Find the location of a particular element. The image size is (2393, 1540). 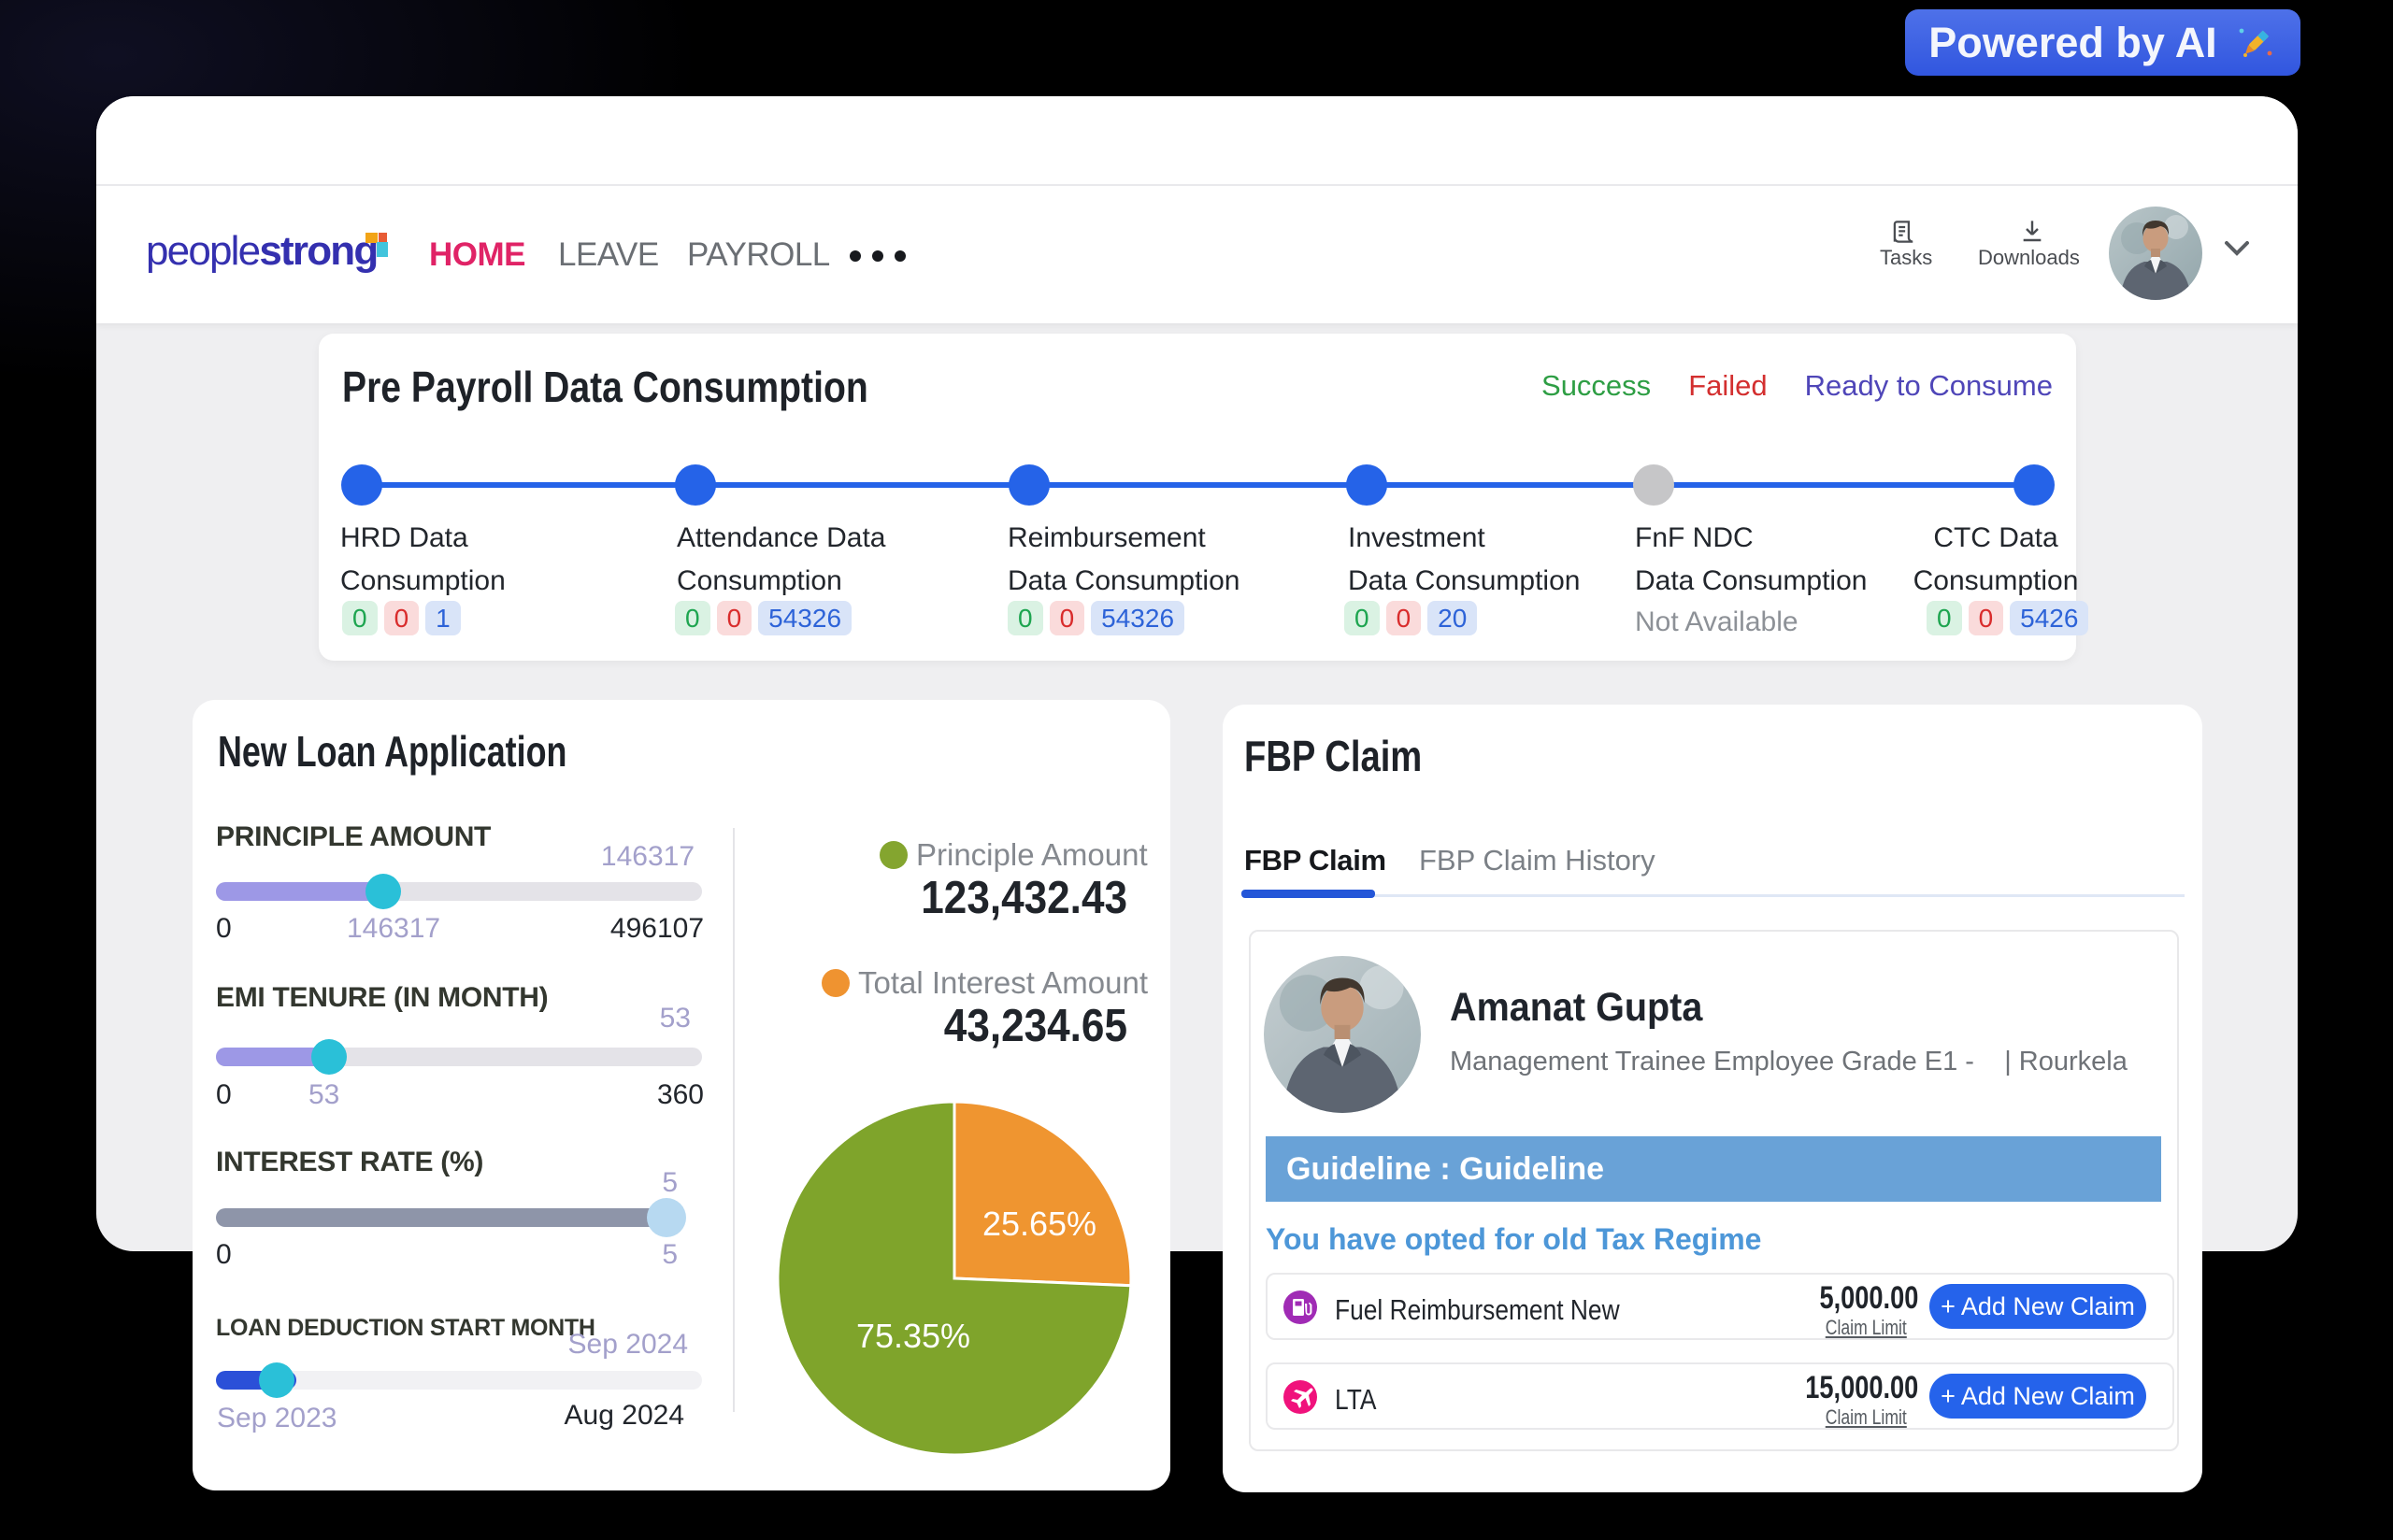

svg-text: 25.65% is located at coordinates (1039, 1224).